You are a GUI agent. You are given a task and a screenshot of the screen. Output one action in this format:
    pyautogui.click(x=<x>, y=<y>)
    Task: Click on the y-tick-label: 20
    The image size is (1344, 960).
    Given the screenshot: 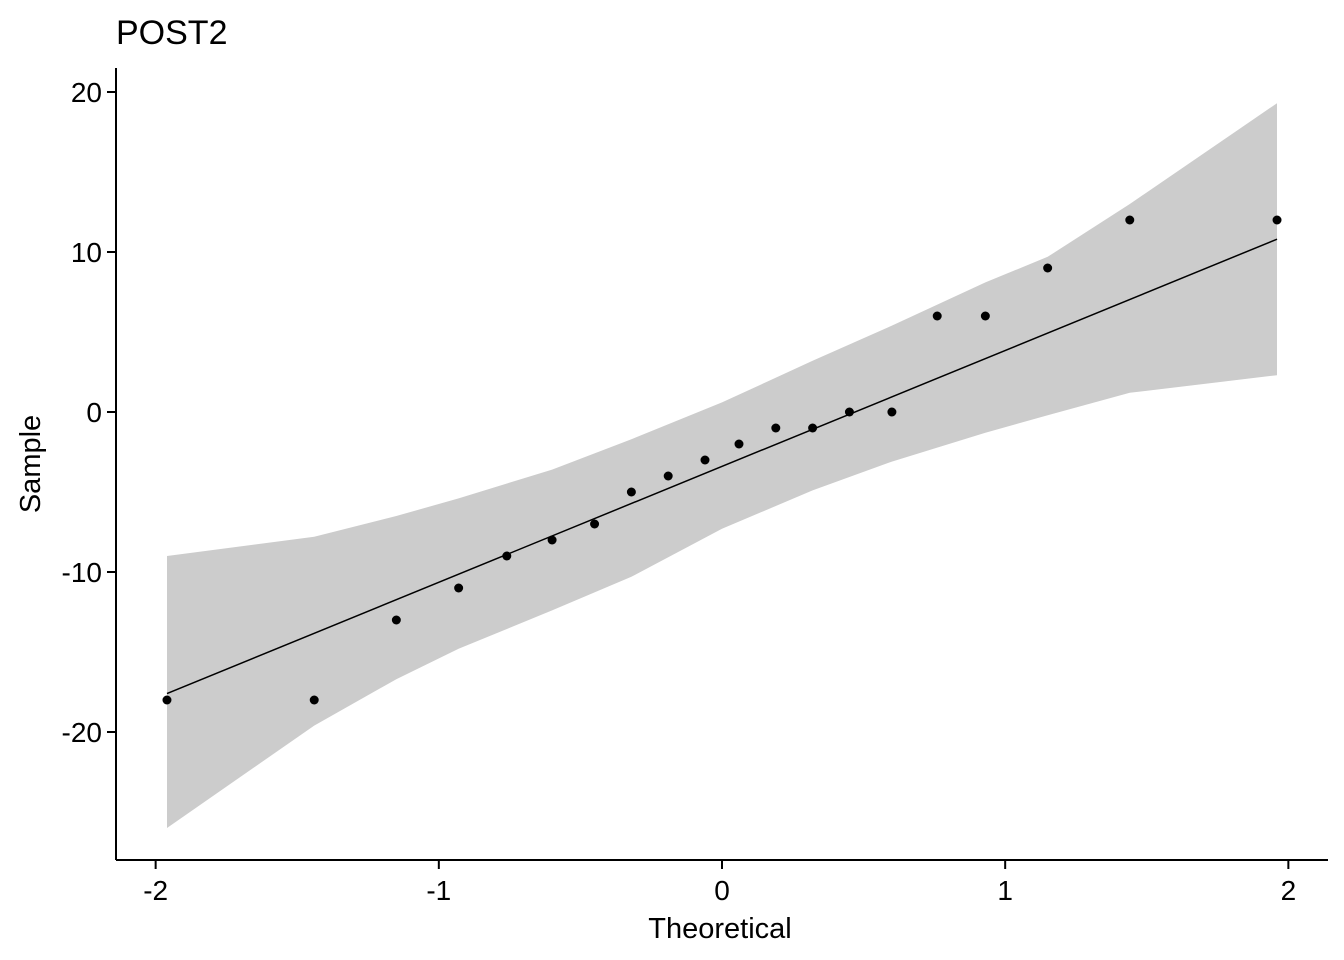 What is the action you would take?
    pyautogui.click(x=86, y=92)
    